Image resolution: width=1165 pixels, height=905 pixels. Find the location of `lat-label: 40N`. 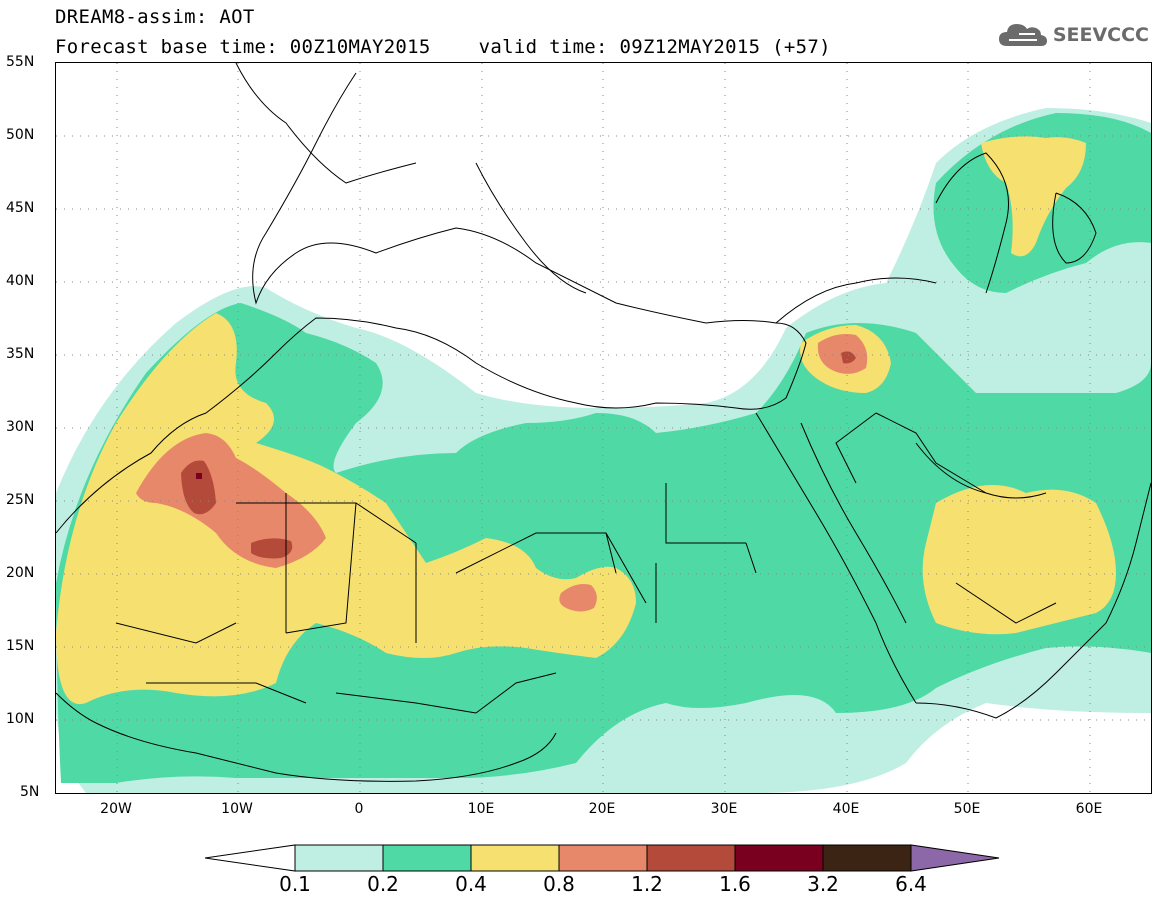

lat-label: 40N is located at coordinates (20, 281).